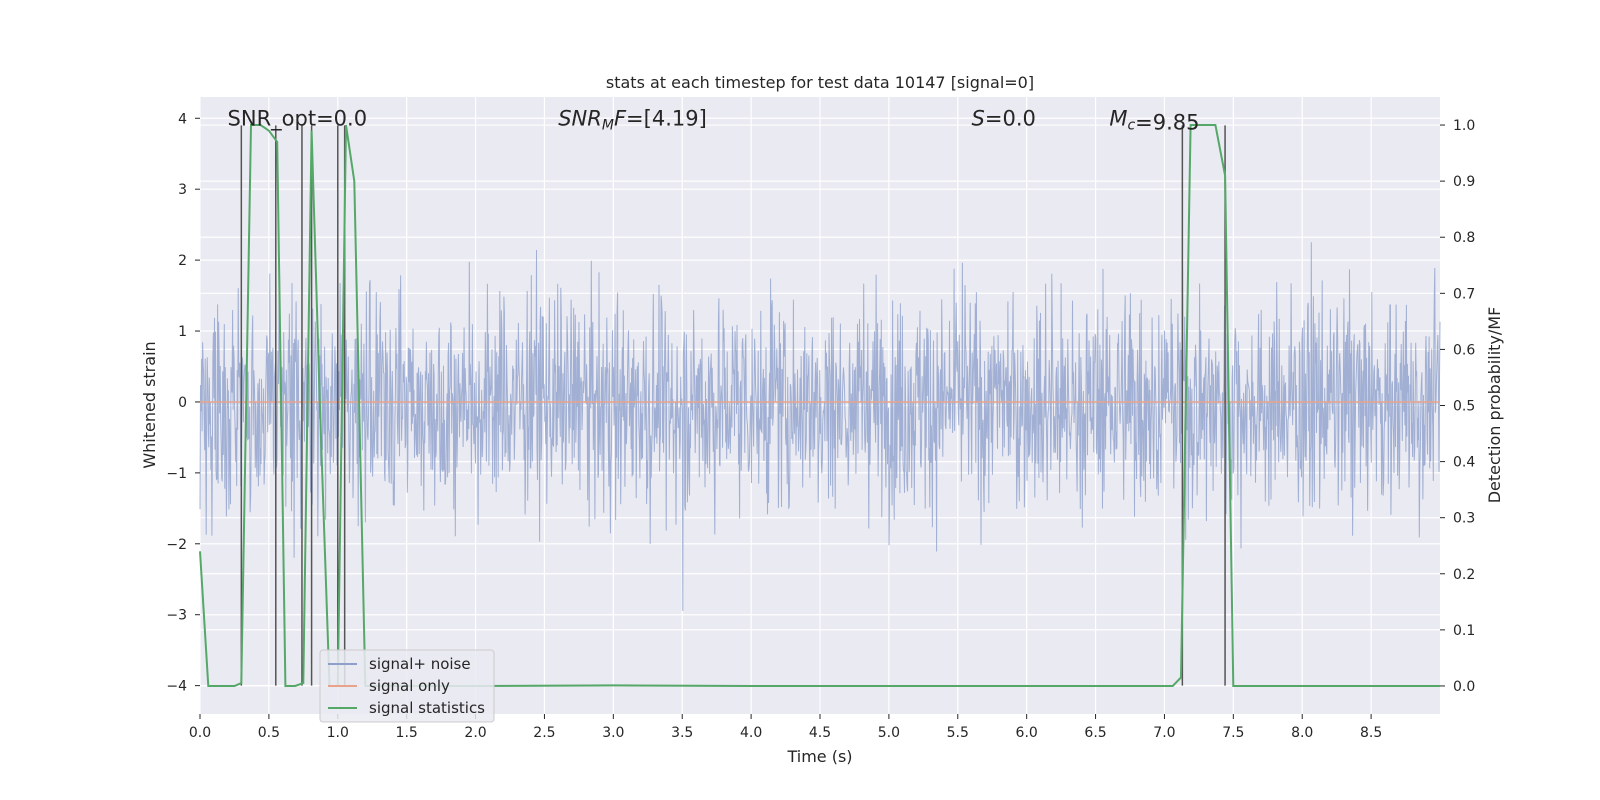 Image resolution: width=1600 pixels, height=800 pixels. I want to click on right-y-axis-ticks: 0.0 0.1 0.2 0.3 0.4 0.5 0.6 0.7 0.8 0.9 1.0, so click(1457, 406).